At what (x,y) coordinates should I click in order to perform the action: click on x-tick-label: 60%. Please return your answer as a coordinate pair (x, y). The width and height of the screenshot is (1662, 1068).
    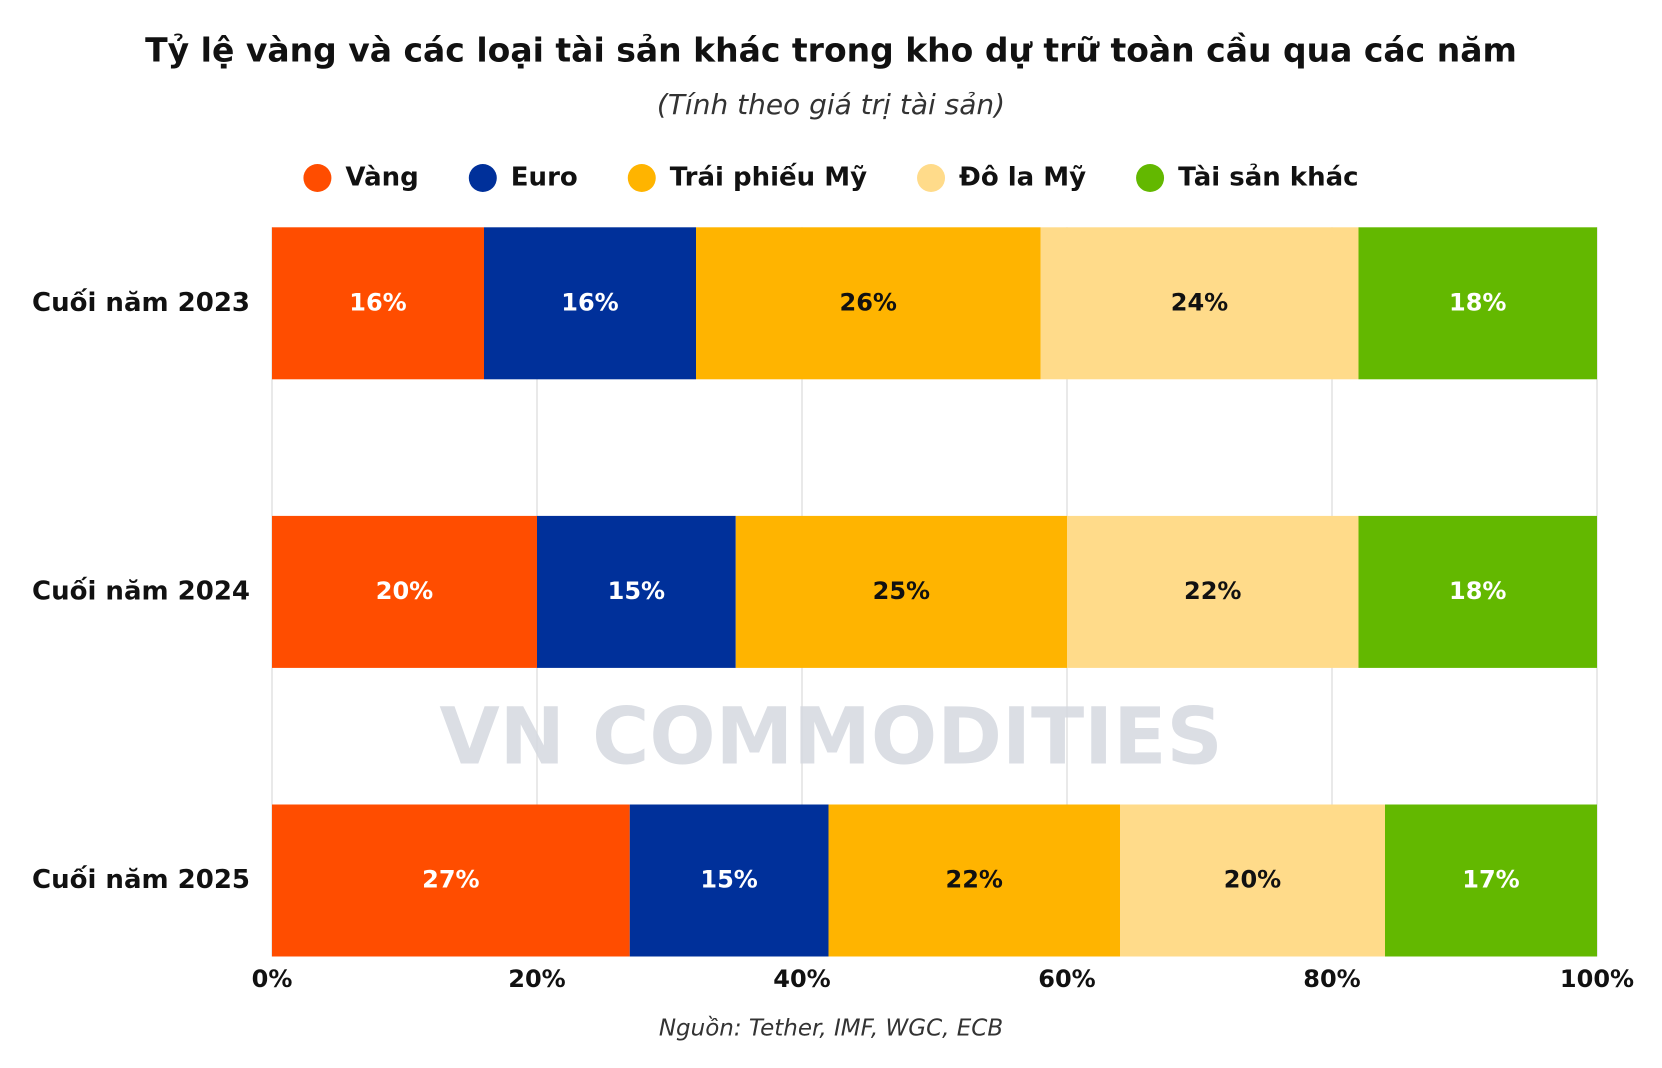
    Looking at the image, I should click on (1066, 979).